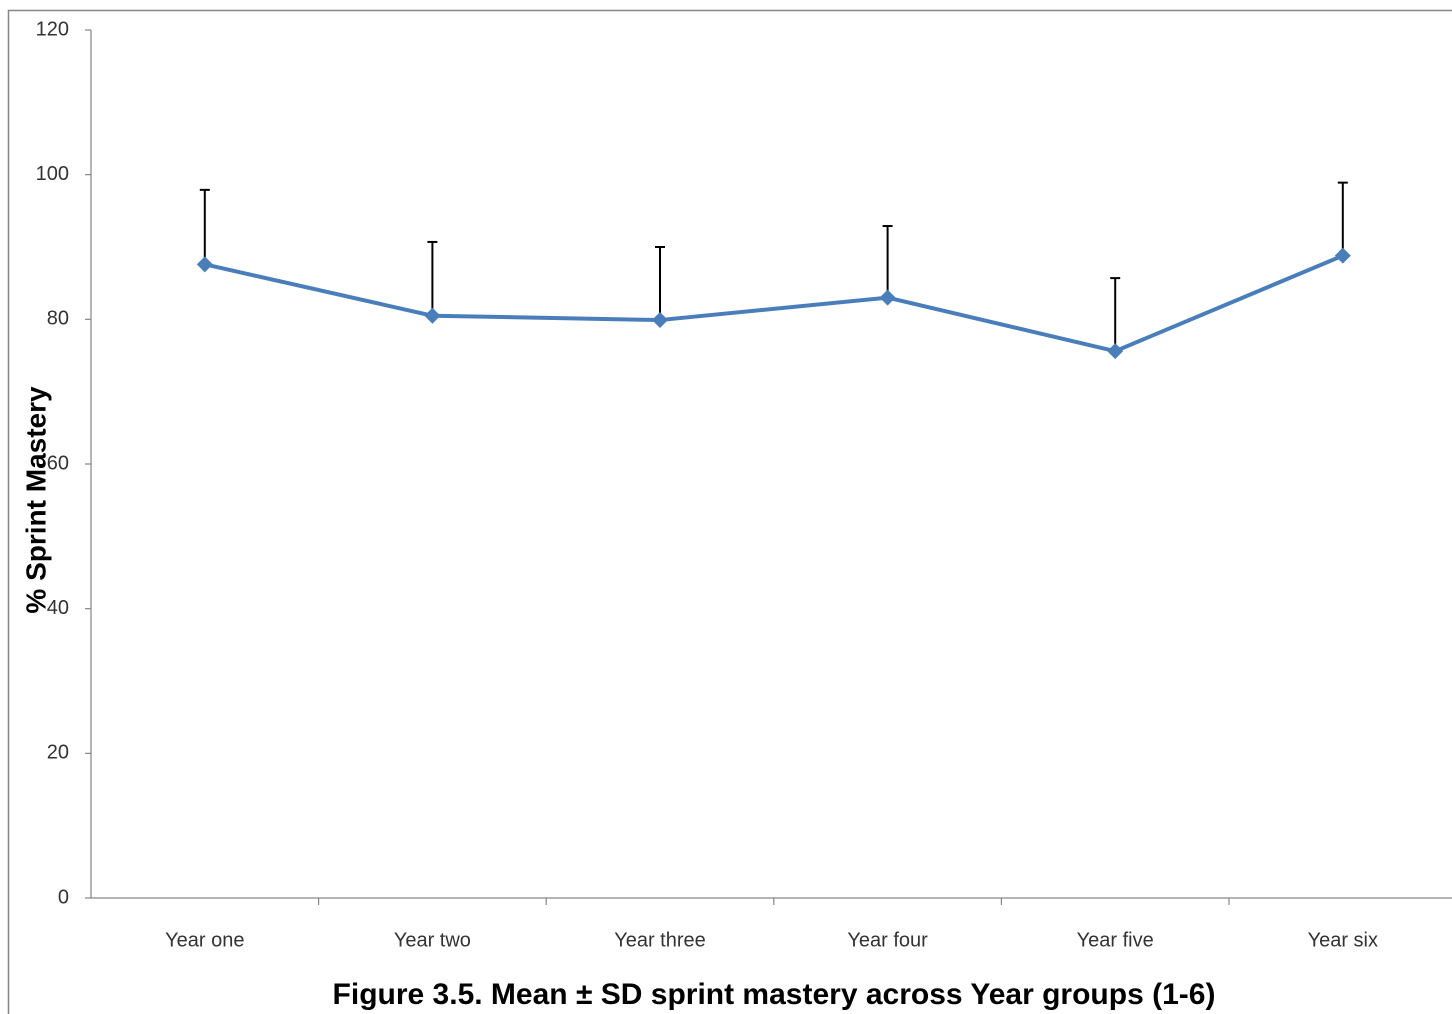 The height and width of the screenshot is (1014, 1452). I want to click on line, so click(774, 303).